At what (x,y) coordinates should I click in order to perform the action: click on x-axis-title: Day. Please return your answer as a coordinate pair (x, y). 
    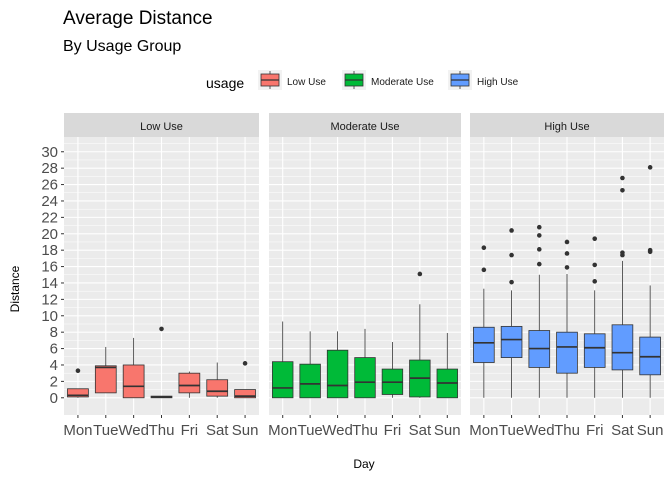
    Looking at the image, I should click on (363, 464).